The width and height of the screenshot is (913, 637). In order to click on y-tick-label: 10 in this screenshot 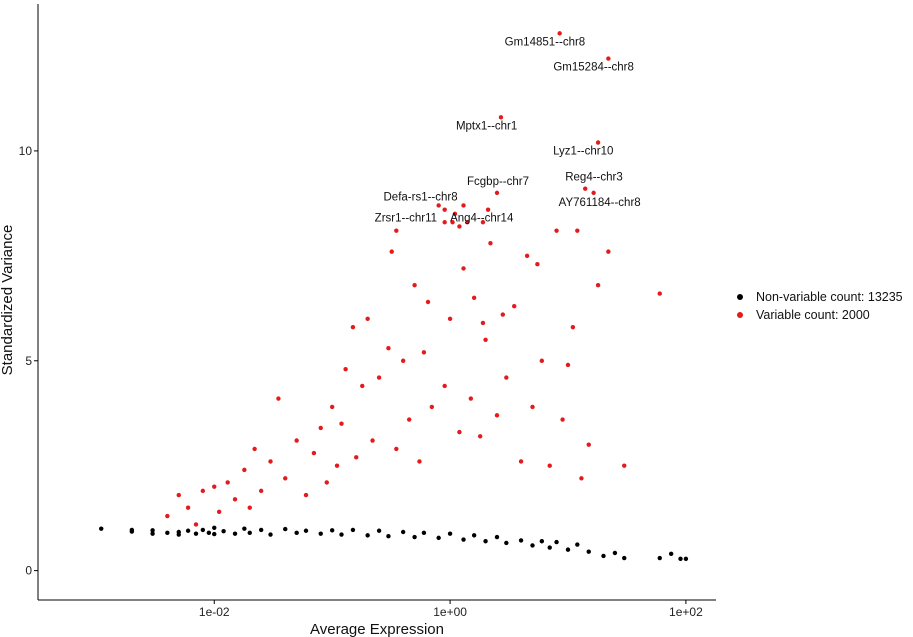, I will do `click(26, 151)`.